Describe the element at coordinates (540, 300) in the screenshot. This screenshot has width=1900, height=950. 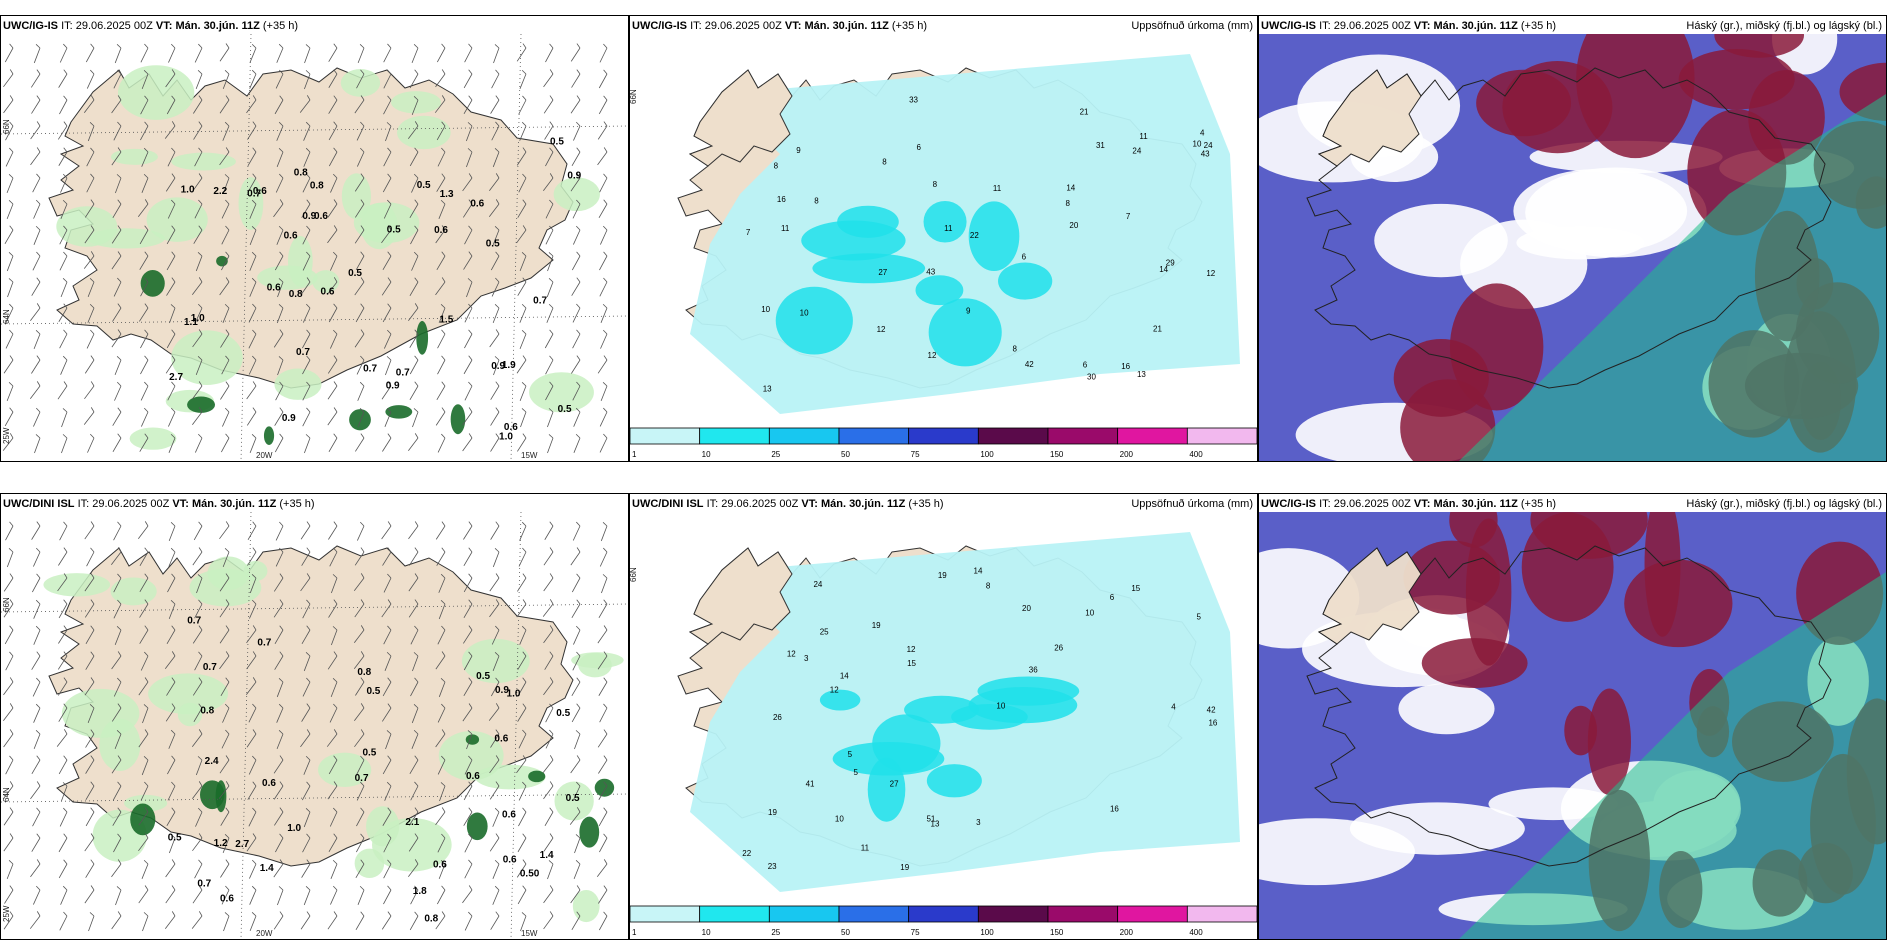
I see `precip-value-label: 0.7` at that location.